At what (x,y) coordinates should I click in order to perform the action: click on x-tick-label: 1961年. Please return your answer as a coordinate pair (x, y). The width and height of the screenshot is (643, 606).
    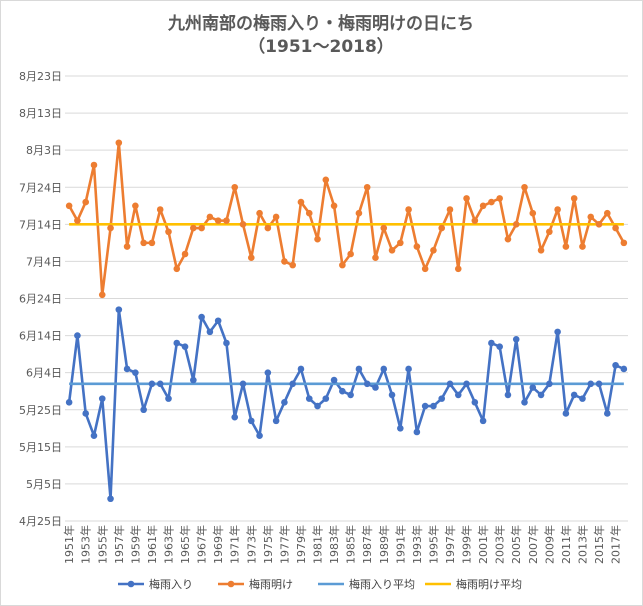
    Looking at the image, I should click on (152, 544).